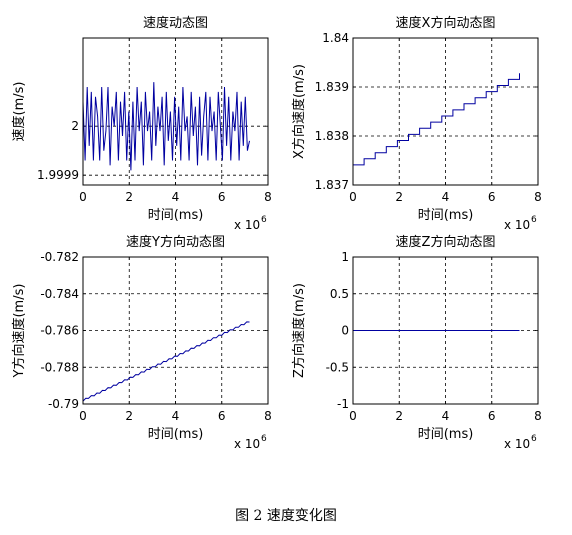 This screenshot has width=572, height=535. I want to click on y-tick-label: 1.84, so click(335, 38).